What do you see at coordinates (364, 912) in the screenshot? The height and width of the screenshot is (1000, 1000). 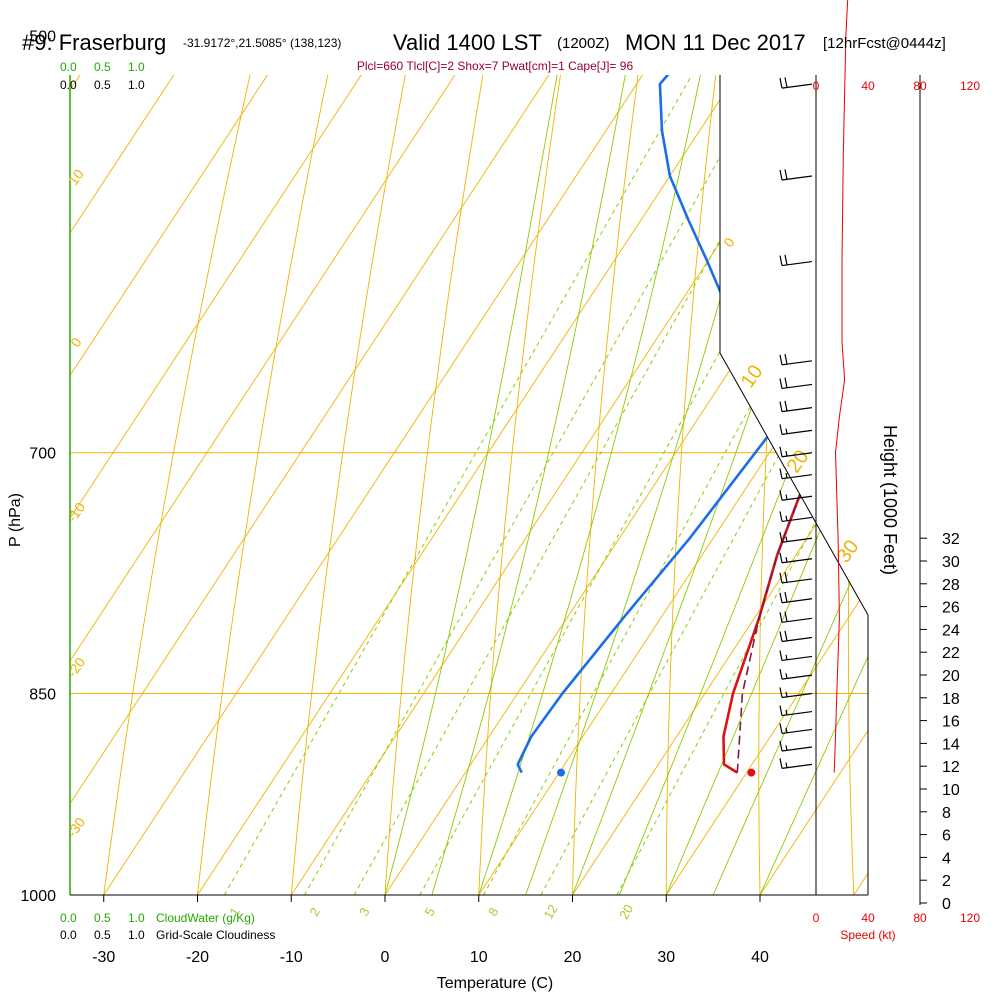 I see `mixing-ratio-label: 3` at bounding box center [364, 912].